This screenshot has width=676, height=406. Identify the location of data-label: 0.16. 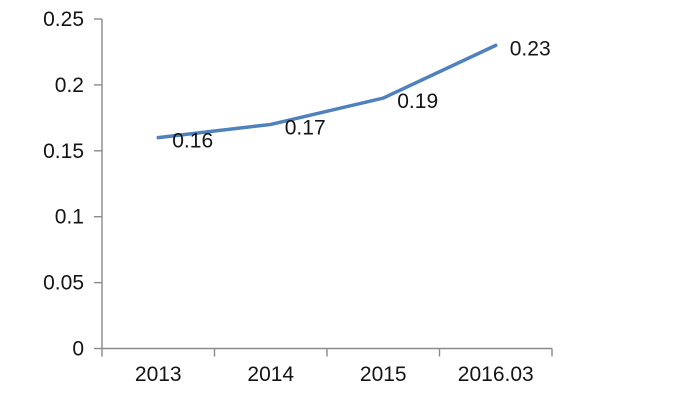
(192, 141).